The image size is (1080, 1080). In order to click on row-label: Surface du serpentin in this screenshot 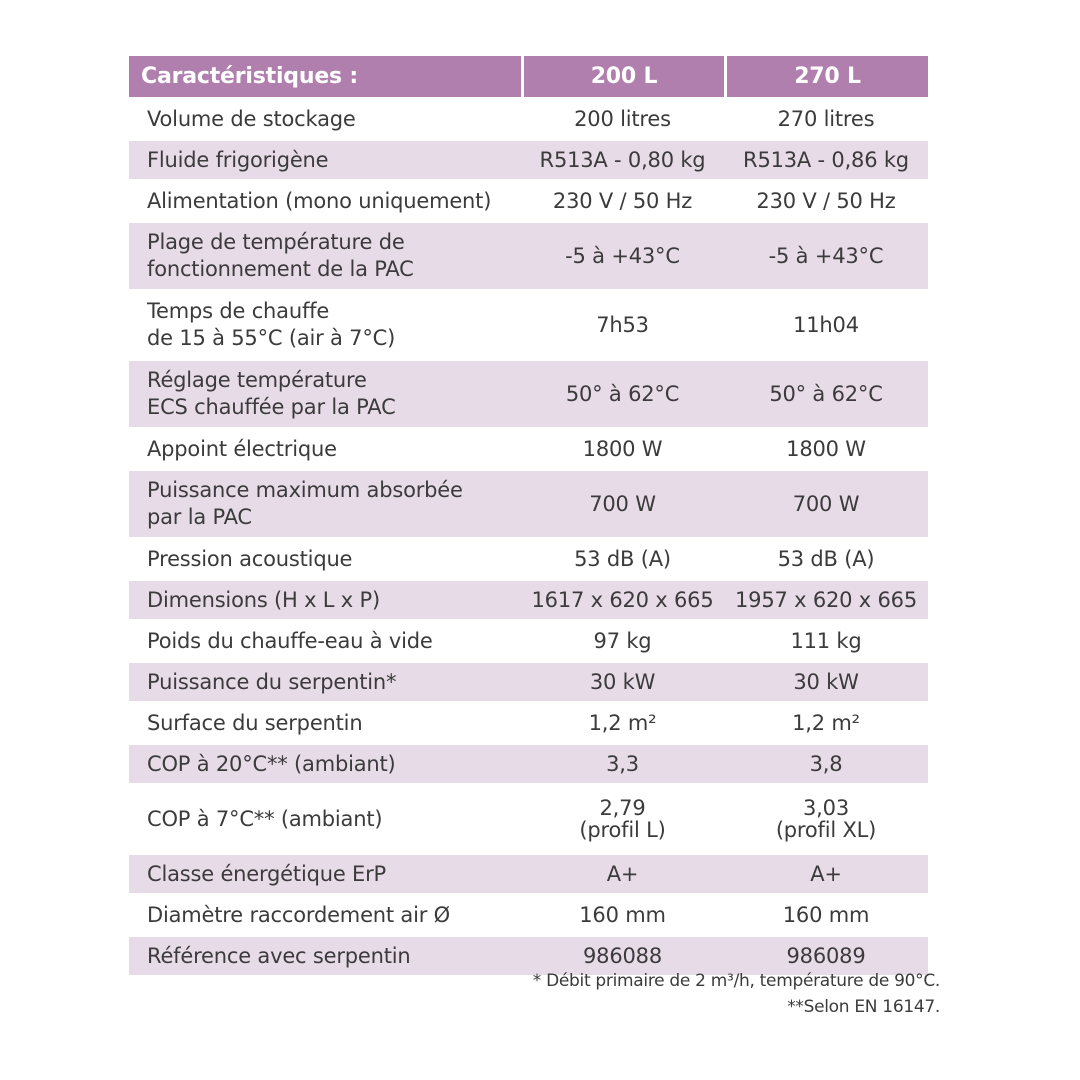, I will do `click(325, 723)`.